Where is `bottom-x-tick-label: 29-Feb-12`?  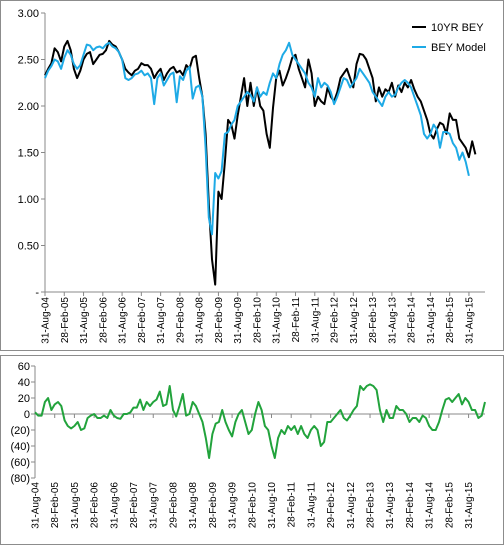
bottom-x-tick-label: 29-Feb-12 is located at coordinates (331, 505).